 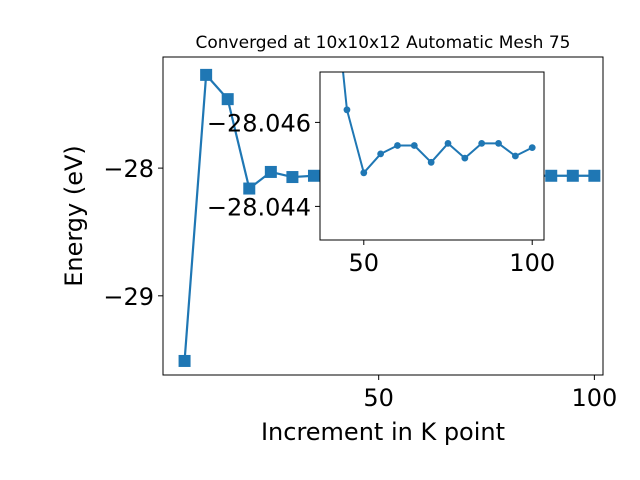 I want to click on main-y-tick-label: −28, so click(x=128, y=169).